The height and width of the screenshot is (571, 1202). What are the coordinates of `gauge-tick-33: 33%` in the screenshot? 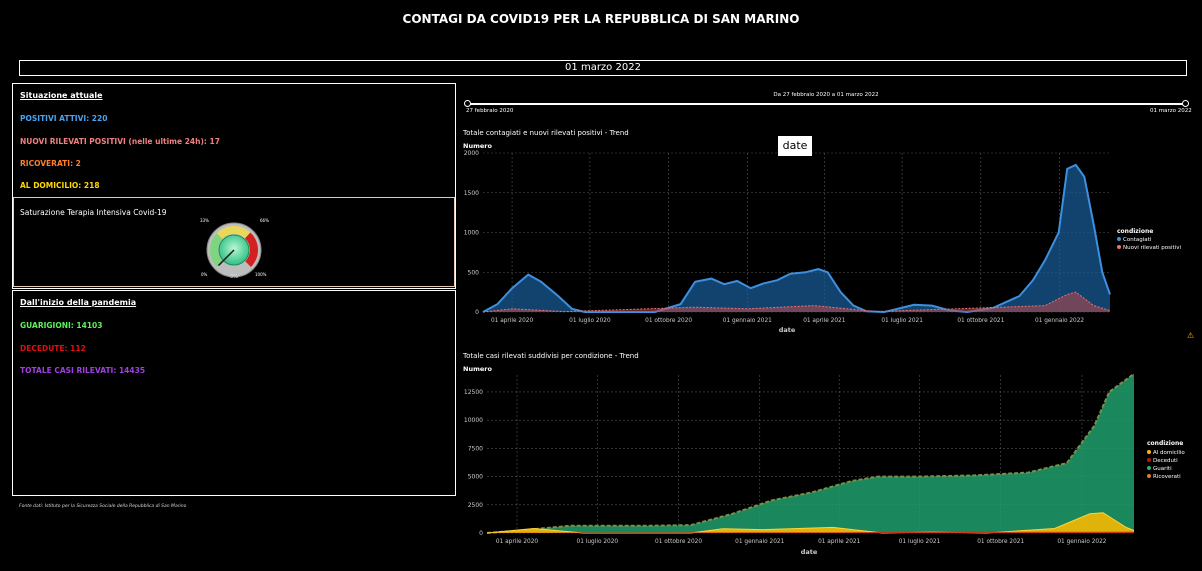 It's located at (204, 220).